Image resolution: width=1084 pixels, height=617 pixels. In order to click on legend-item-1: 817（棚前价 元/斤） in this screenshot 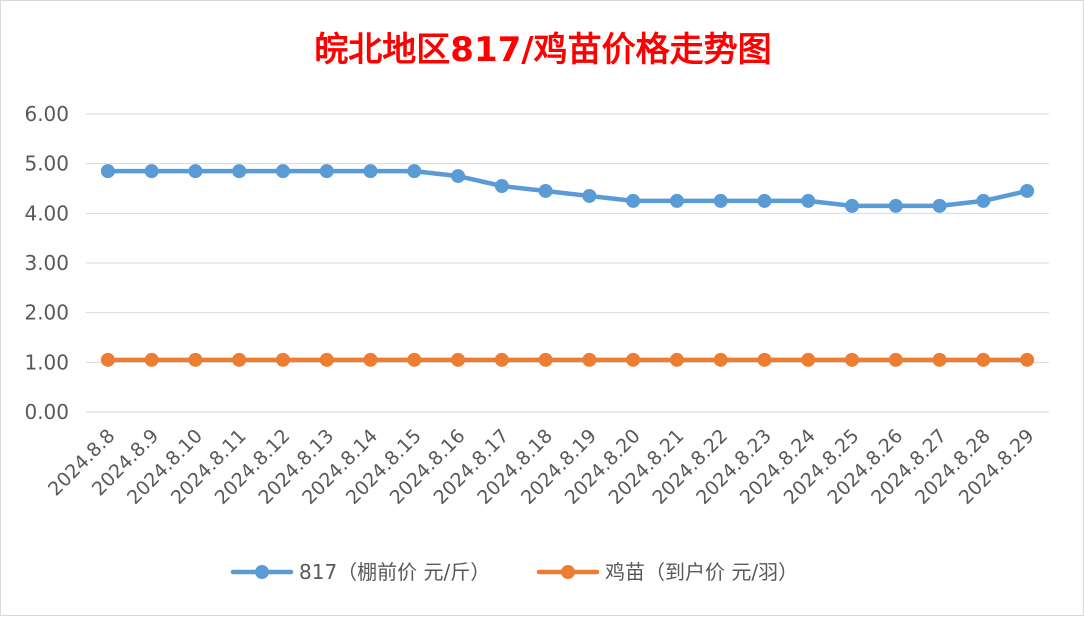, I will do `click(360, 572)`.